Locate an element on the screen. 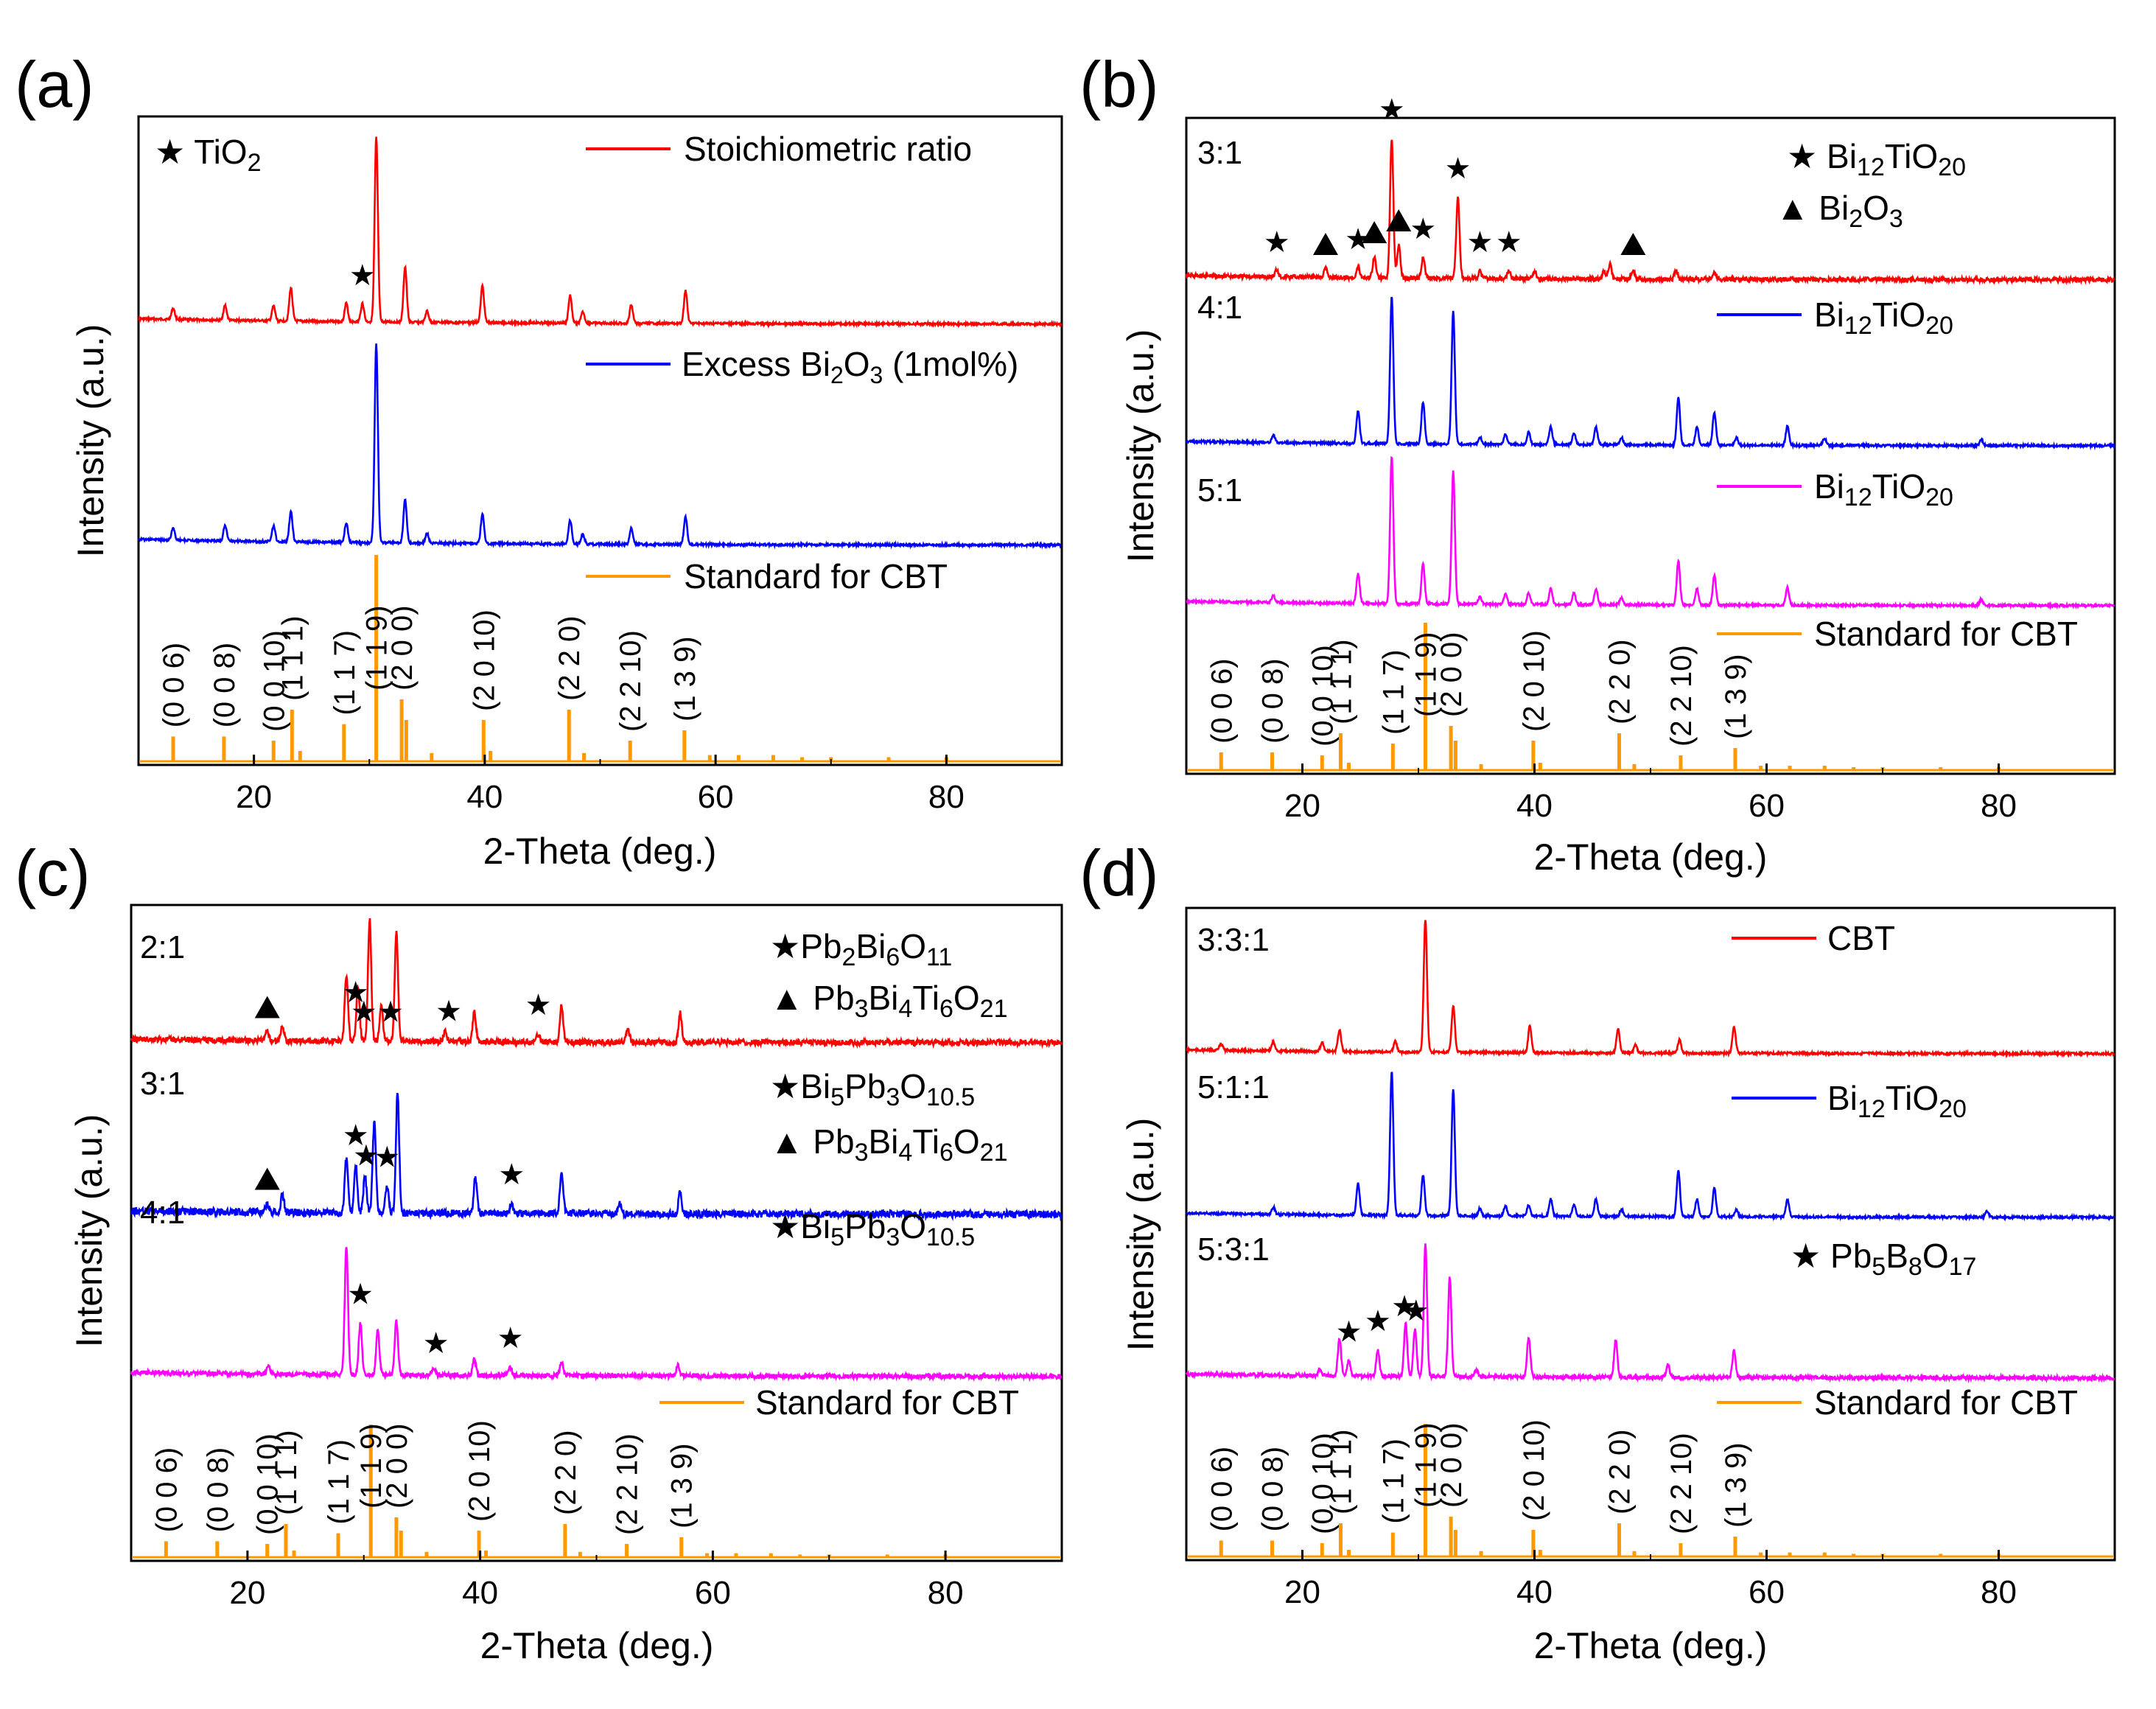 Image resolution: width=2156 pixels, height=1709 pixels. star-marker-c-1-0: ★ is located at coordinates (356, 1135).